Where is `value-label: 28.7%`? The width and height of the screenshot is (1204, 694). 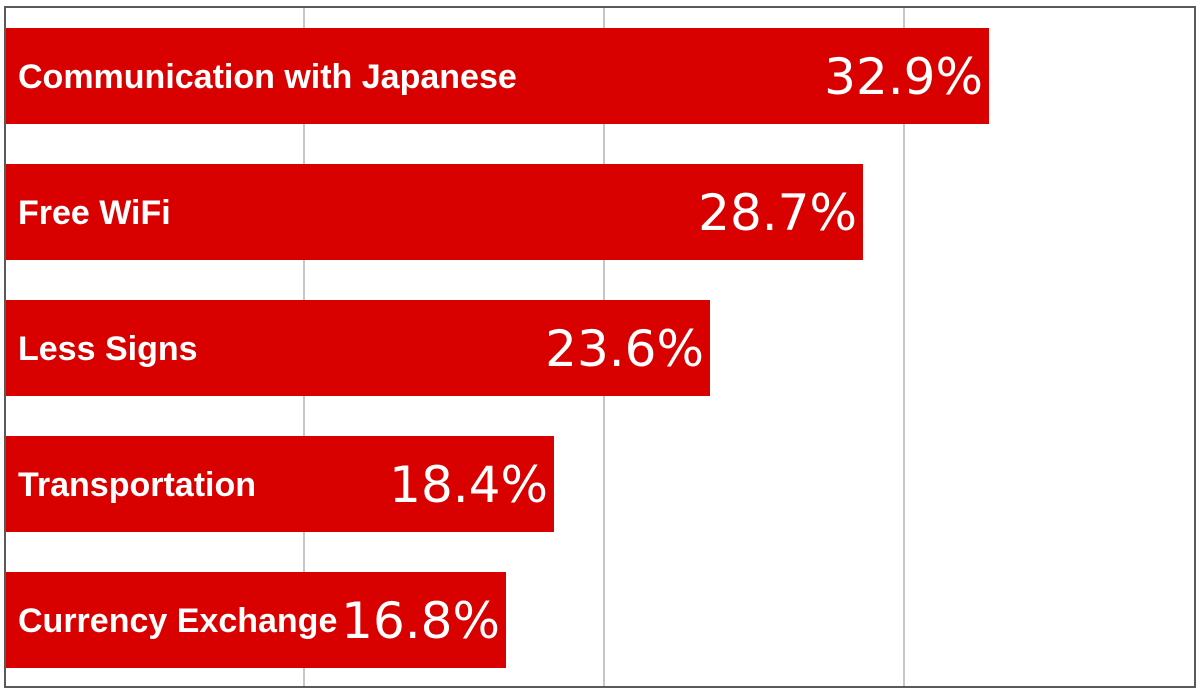 value-label: 28.7% is located at coordinates (777, 213).